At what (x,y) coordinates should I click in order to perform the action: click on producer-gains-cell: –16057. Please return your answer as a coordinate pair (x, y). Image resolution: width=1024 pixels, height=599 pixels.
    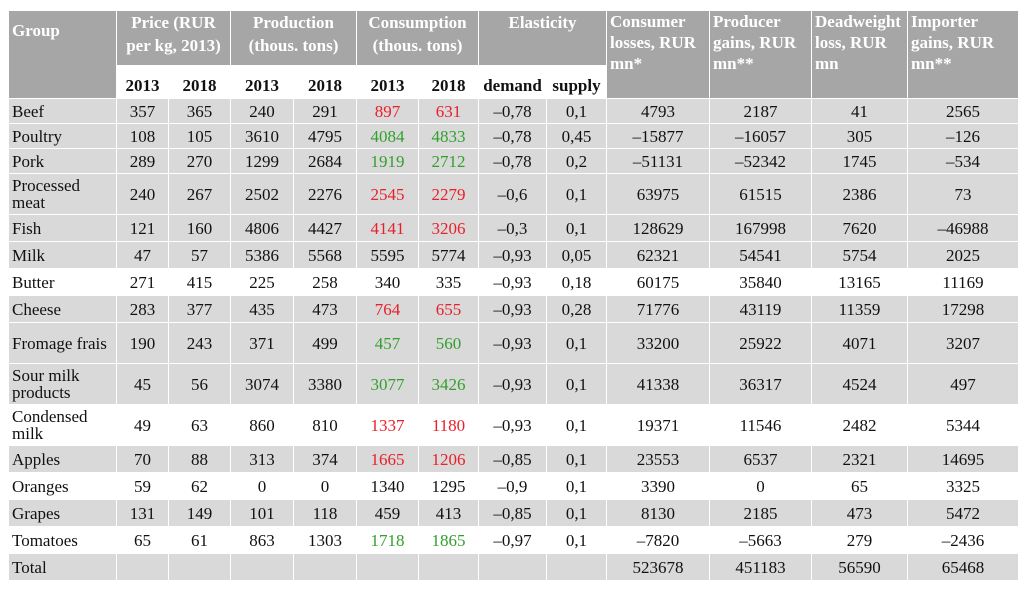
    Looking at the image, I should click on (760, 136).